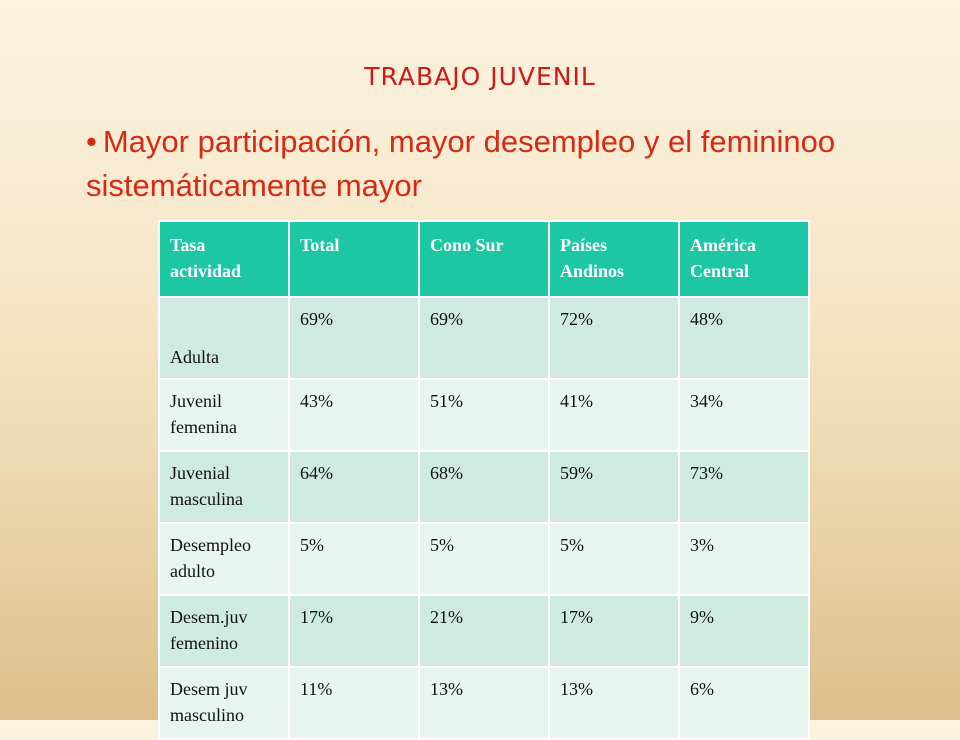 The width and height of the screenshot is (960, 740). I want to click on cell-cono-sur: 68%, so click(484, 487).